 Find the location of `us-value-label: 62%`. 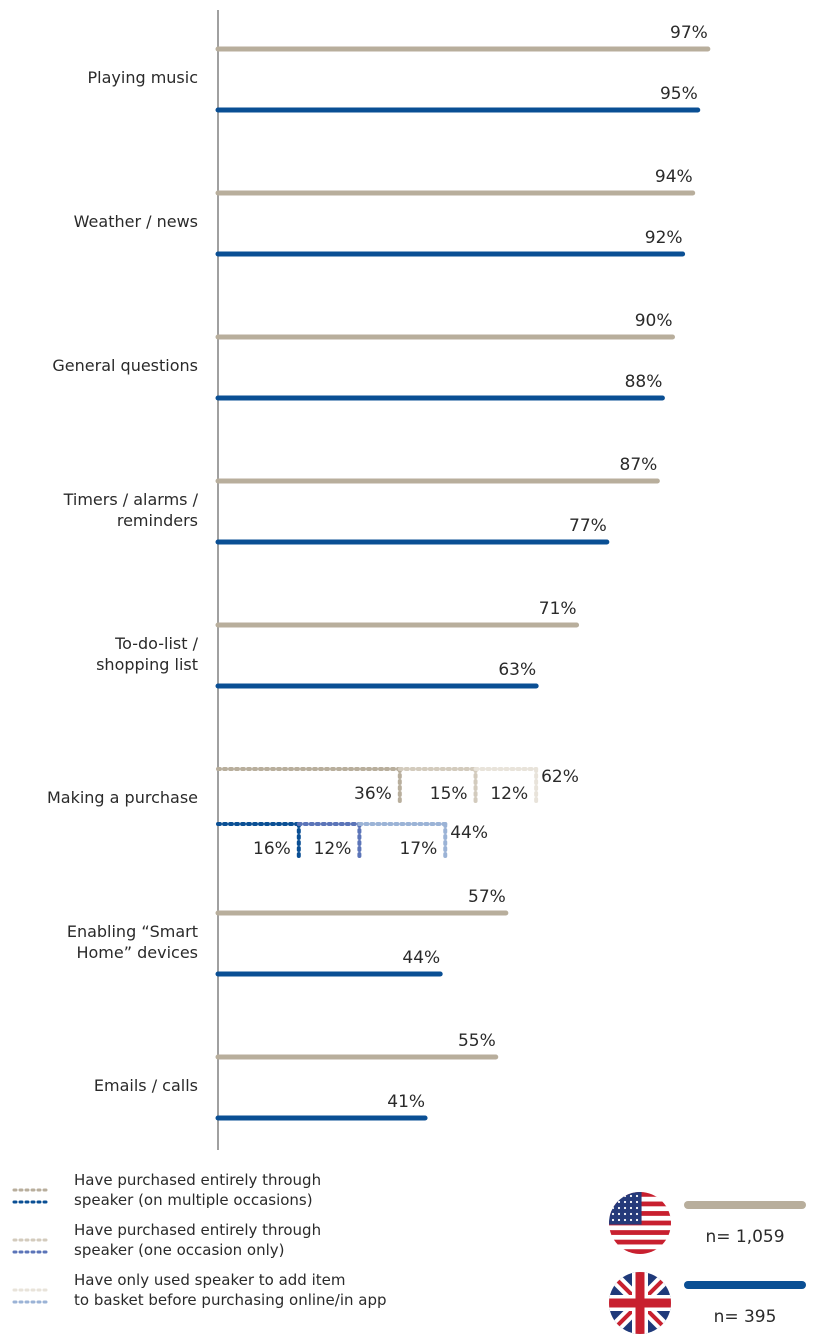

us-value-label: 62% is located at coordinates (560, 777).